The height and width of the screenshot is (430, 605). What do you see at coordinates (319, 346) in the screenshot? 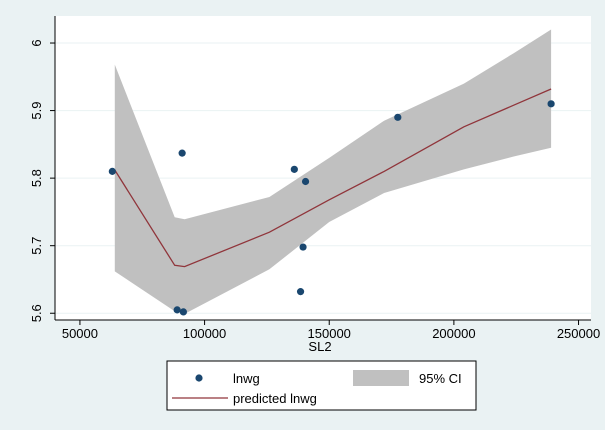
I see `x-axis-label: SL2` at bounding box center [319, 346].